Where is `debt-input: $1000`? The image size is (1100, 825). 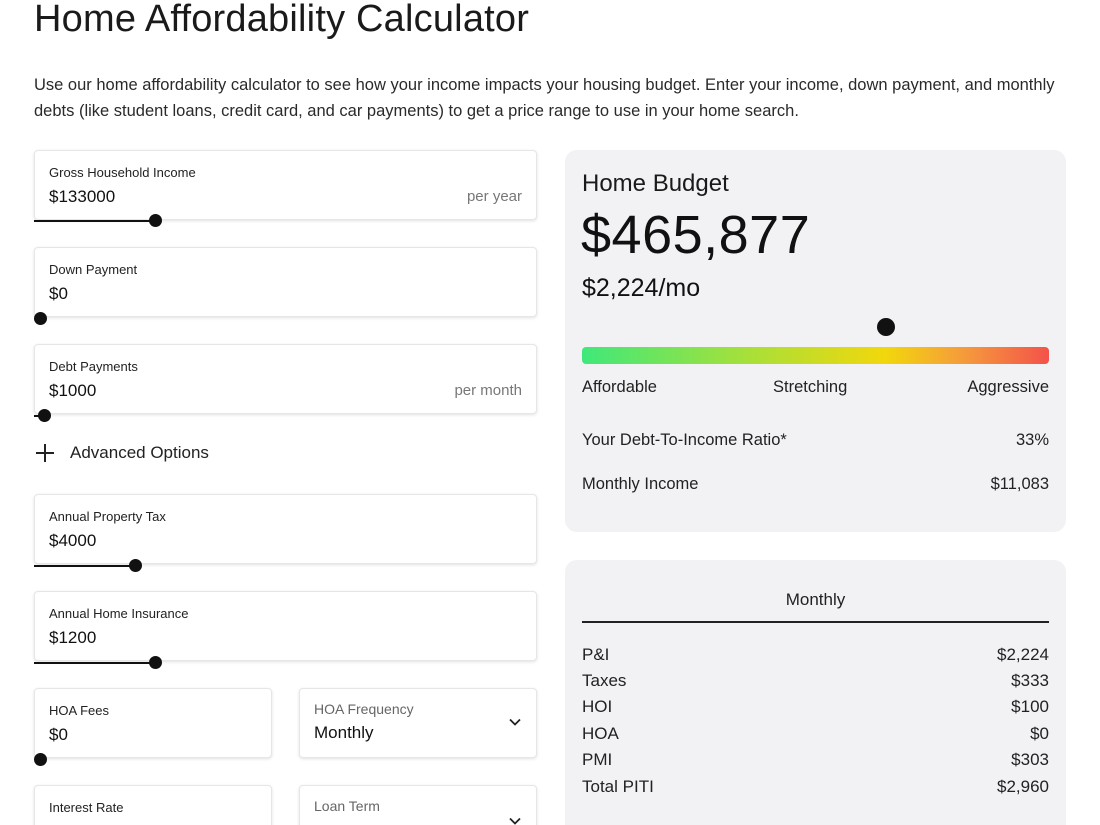 debt-input: $1000 is located at coordinates (73, 390).